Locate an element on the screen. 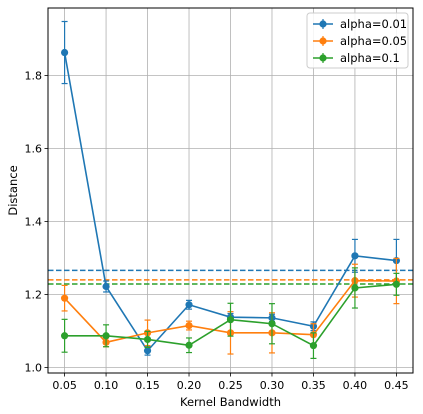 The height and width of the screenshot is (414, 423). legend: alpha=0.01 alpha=0.05 alpha=0.1 is located at coordinates (357, 40).